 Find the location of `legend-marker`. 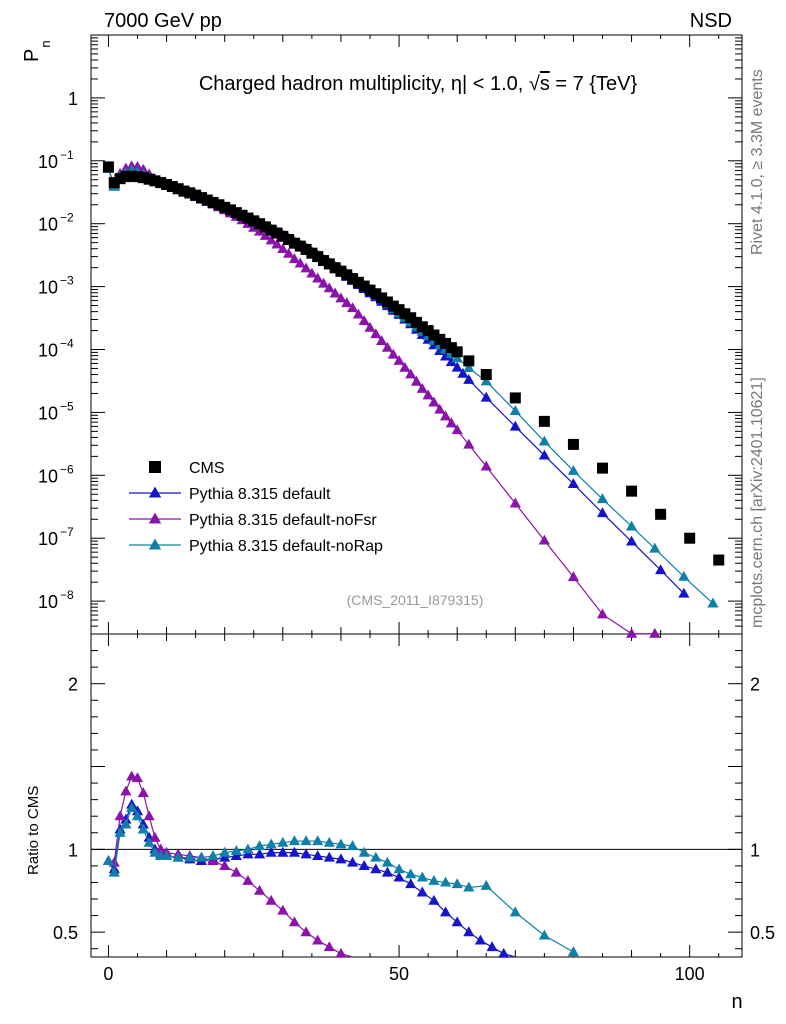

legend-marker is located at coordinates (155, 544).